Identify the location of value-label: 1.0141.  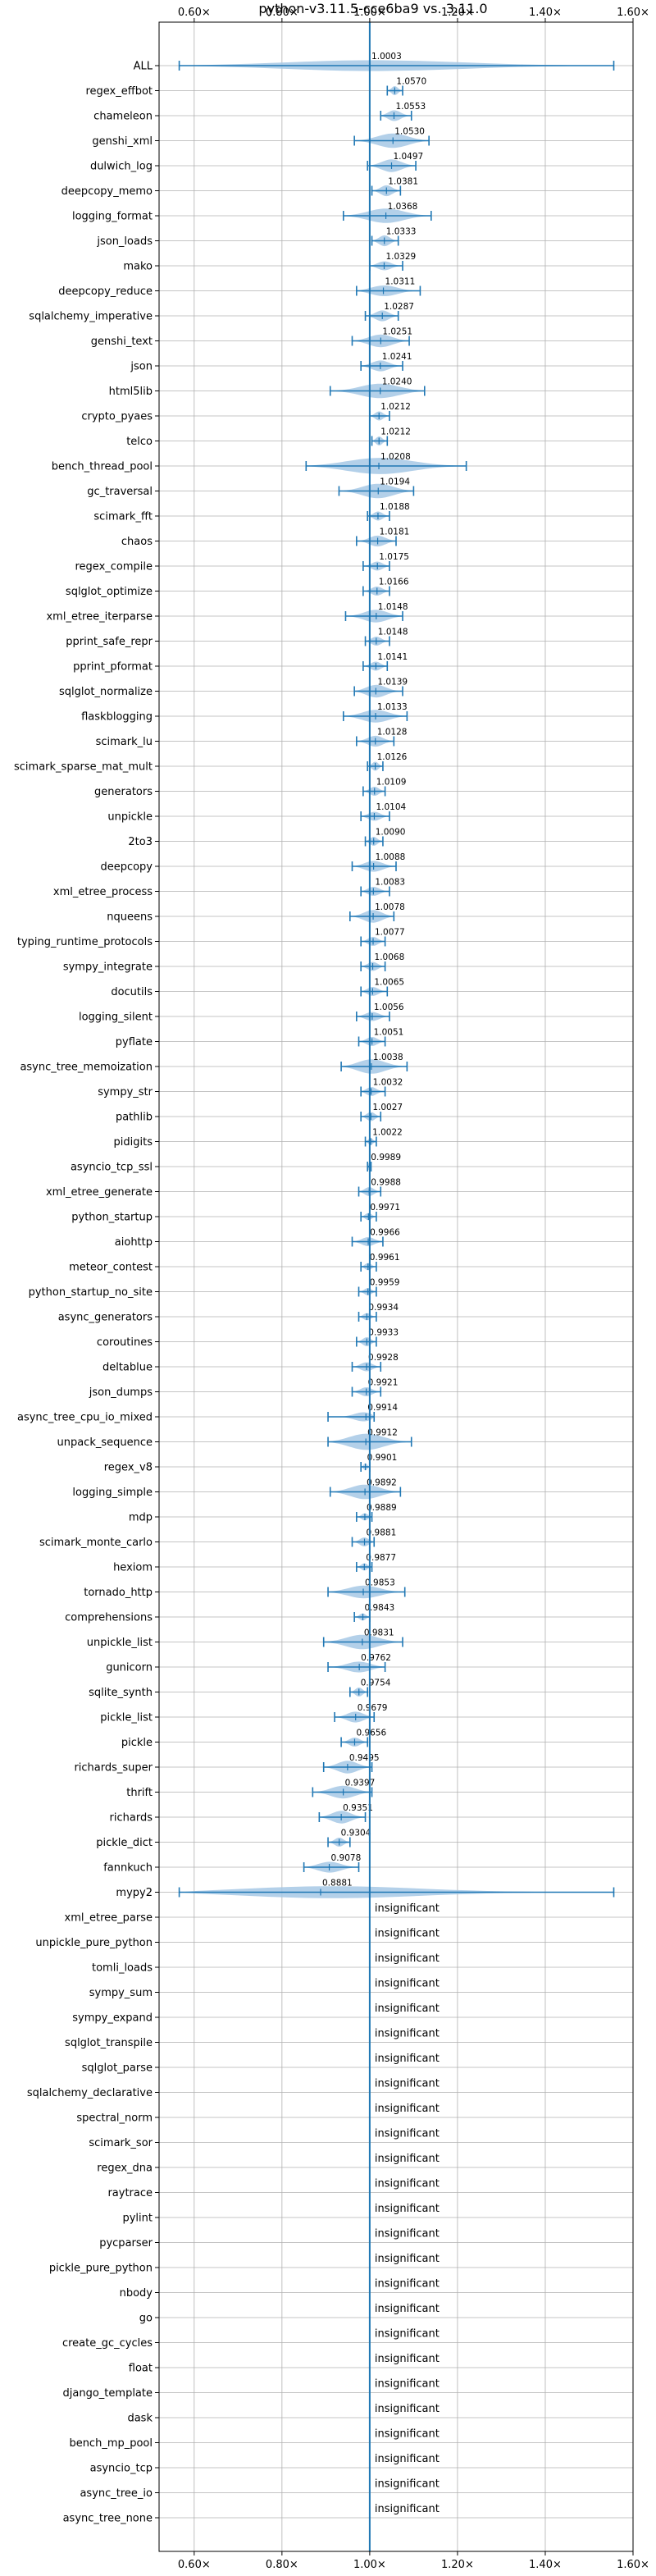
(392, 657).